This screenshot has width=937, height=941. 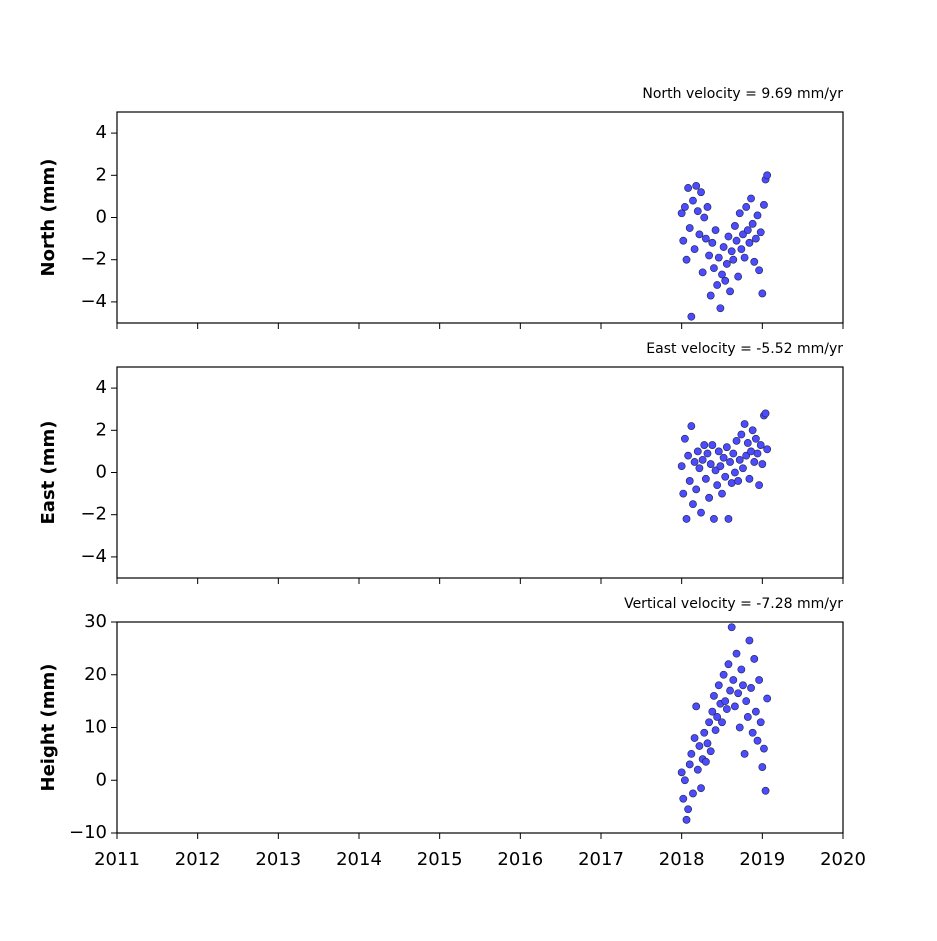 What do you see at coordinates (95, 674) in the screenshot?
I see `y-tick-label: 20` at bounding box center [95, 674].